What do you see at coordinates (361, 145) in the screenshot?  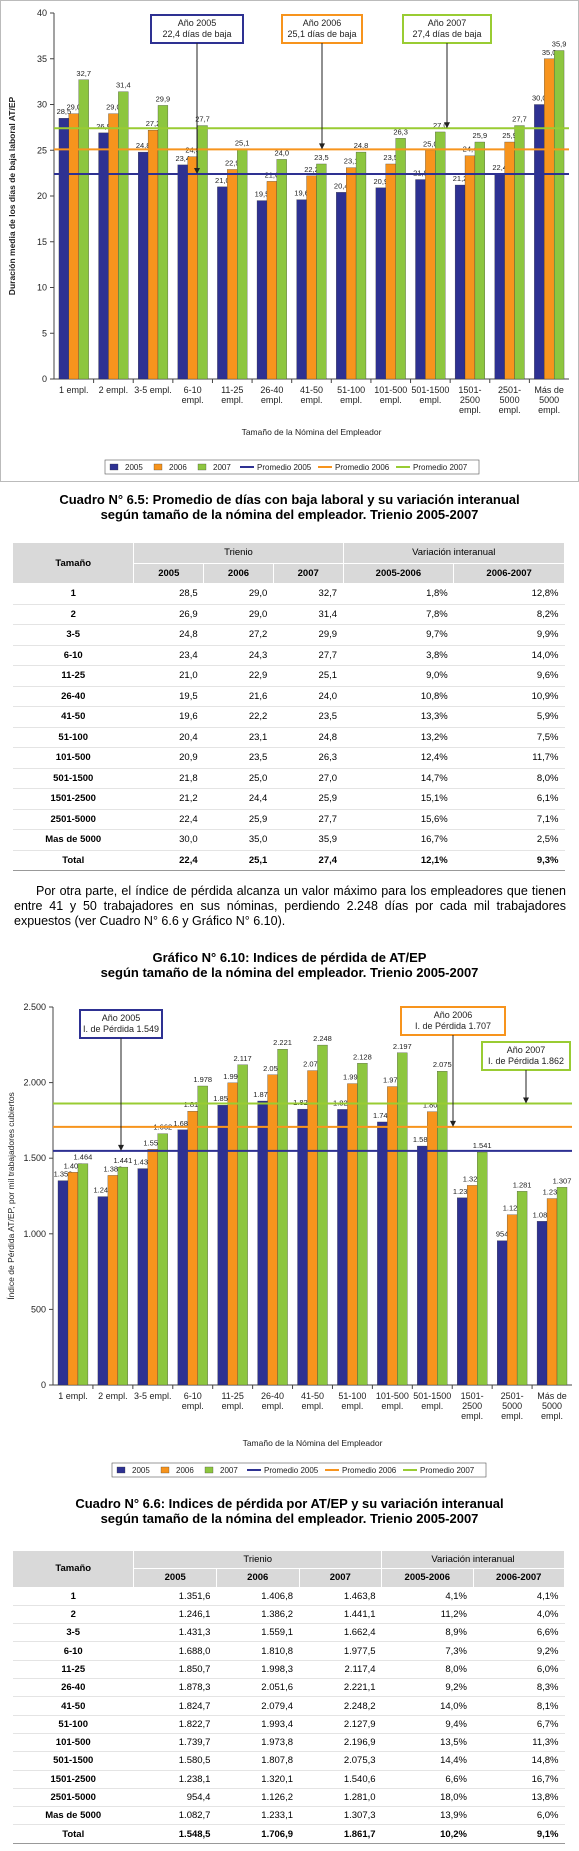 I see `value-label: 24,8` at bounding box center [361, 145].